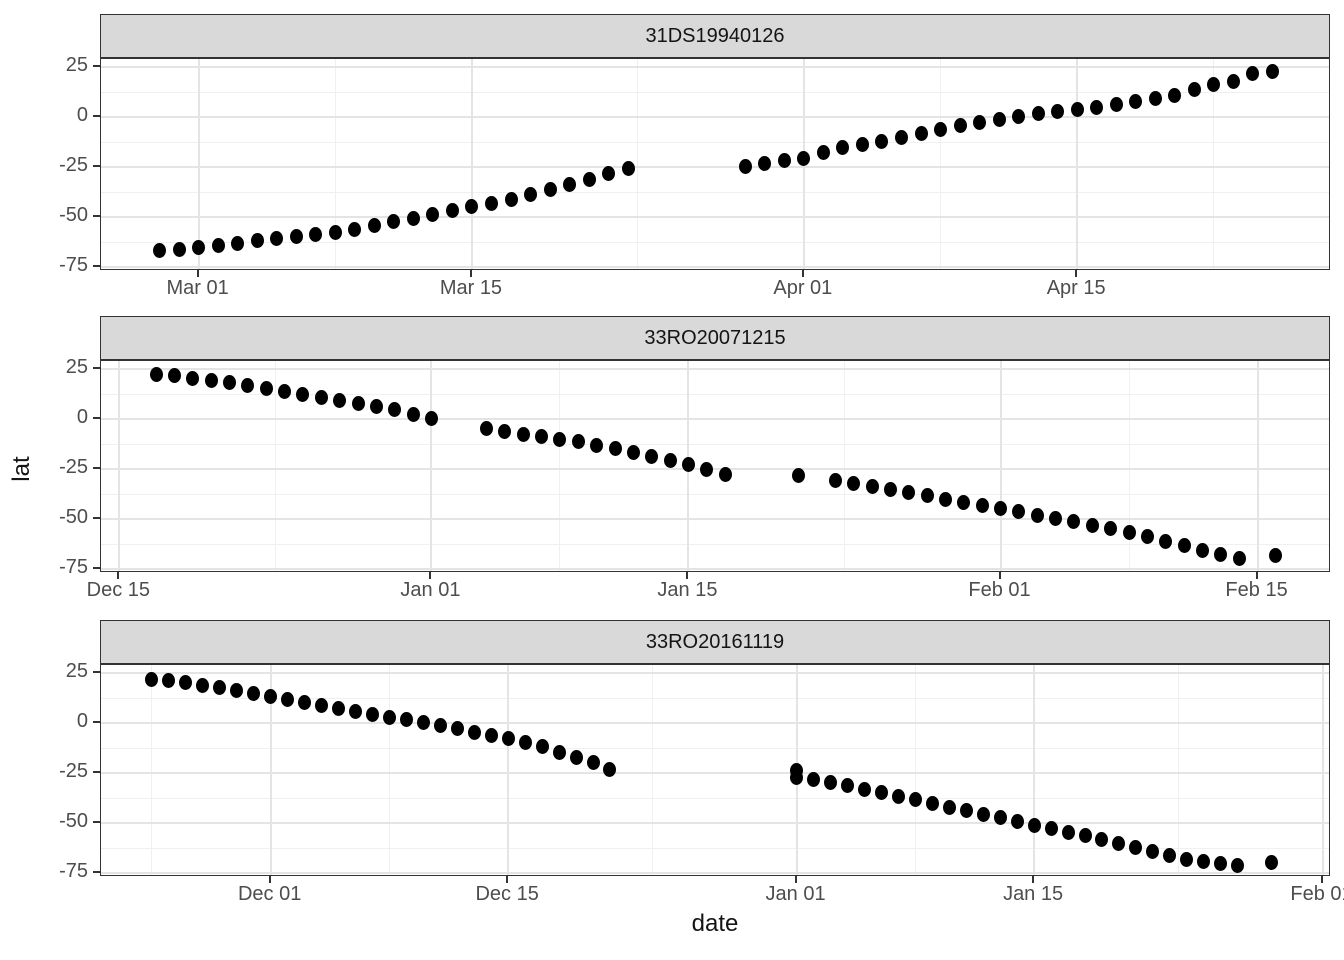  What do you see at coordinates (73, 165) in the screenshot?
I see `y-tick-label: -25` at bounding box center [73, 165].